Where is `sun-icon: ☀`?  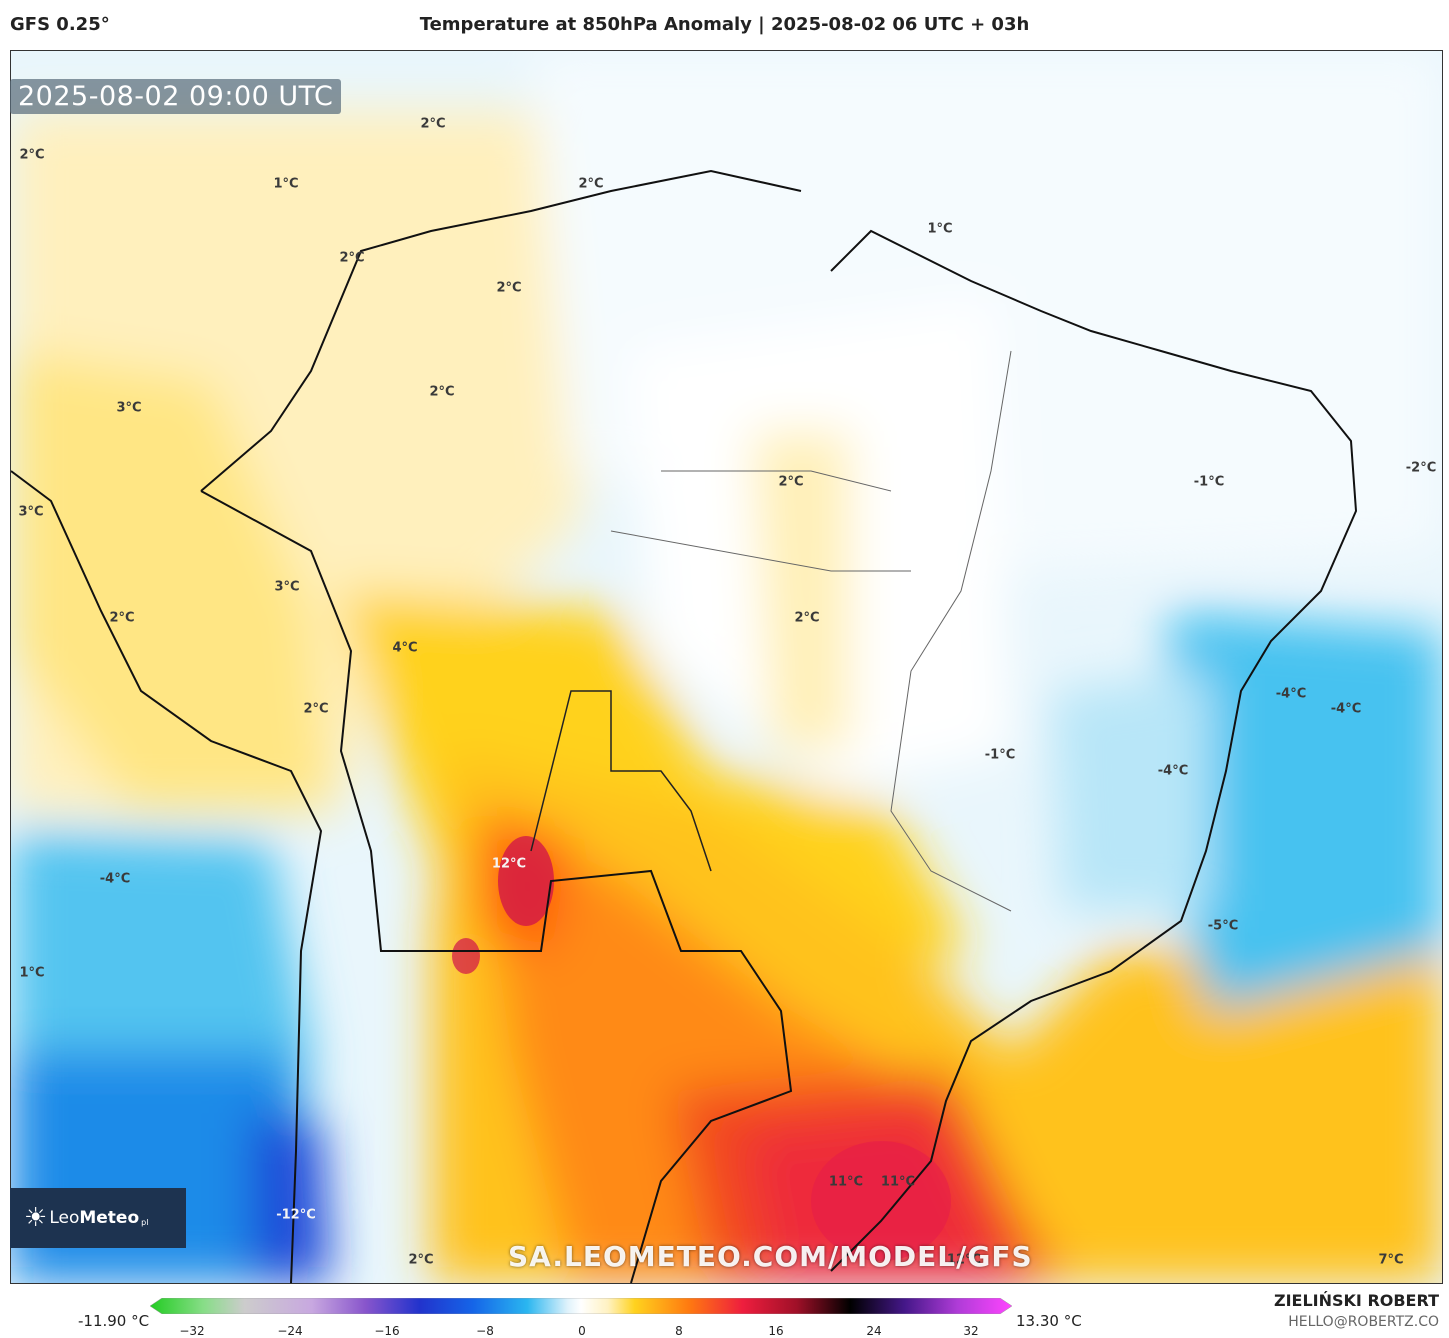 sun-icon: ☀ is located at coordinates (36, 1218).